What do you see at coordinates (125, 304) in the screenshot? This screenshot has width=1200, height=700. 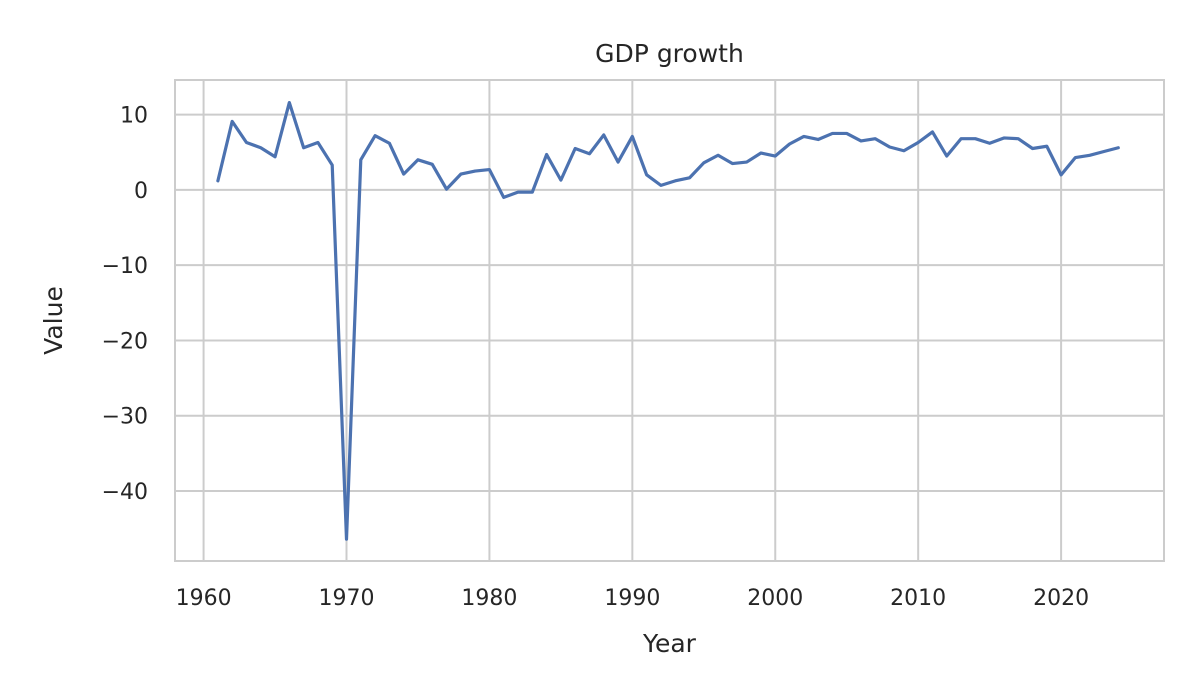 I see `y-axis-ticks: −40 −30 −20 −10 0 10` at bounding box center [125, 304].